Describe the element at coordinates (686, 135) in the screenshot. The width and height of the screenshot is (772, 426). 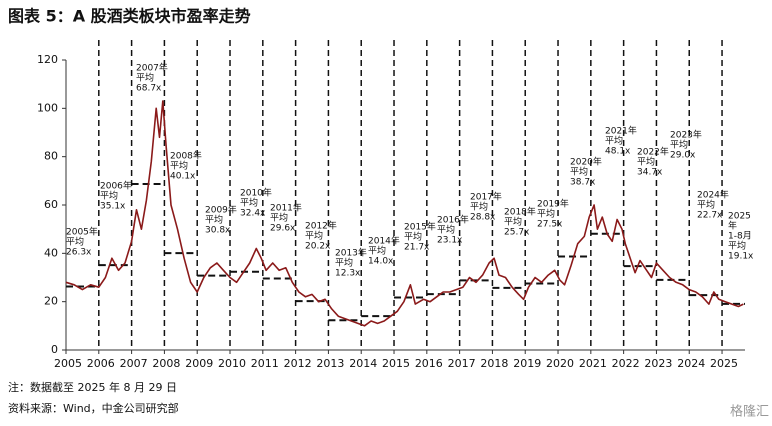
I see `average-label: 2023年` at that location.